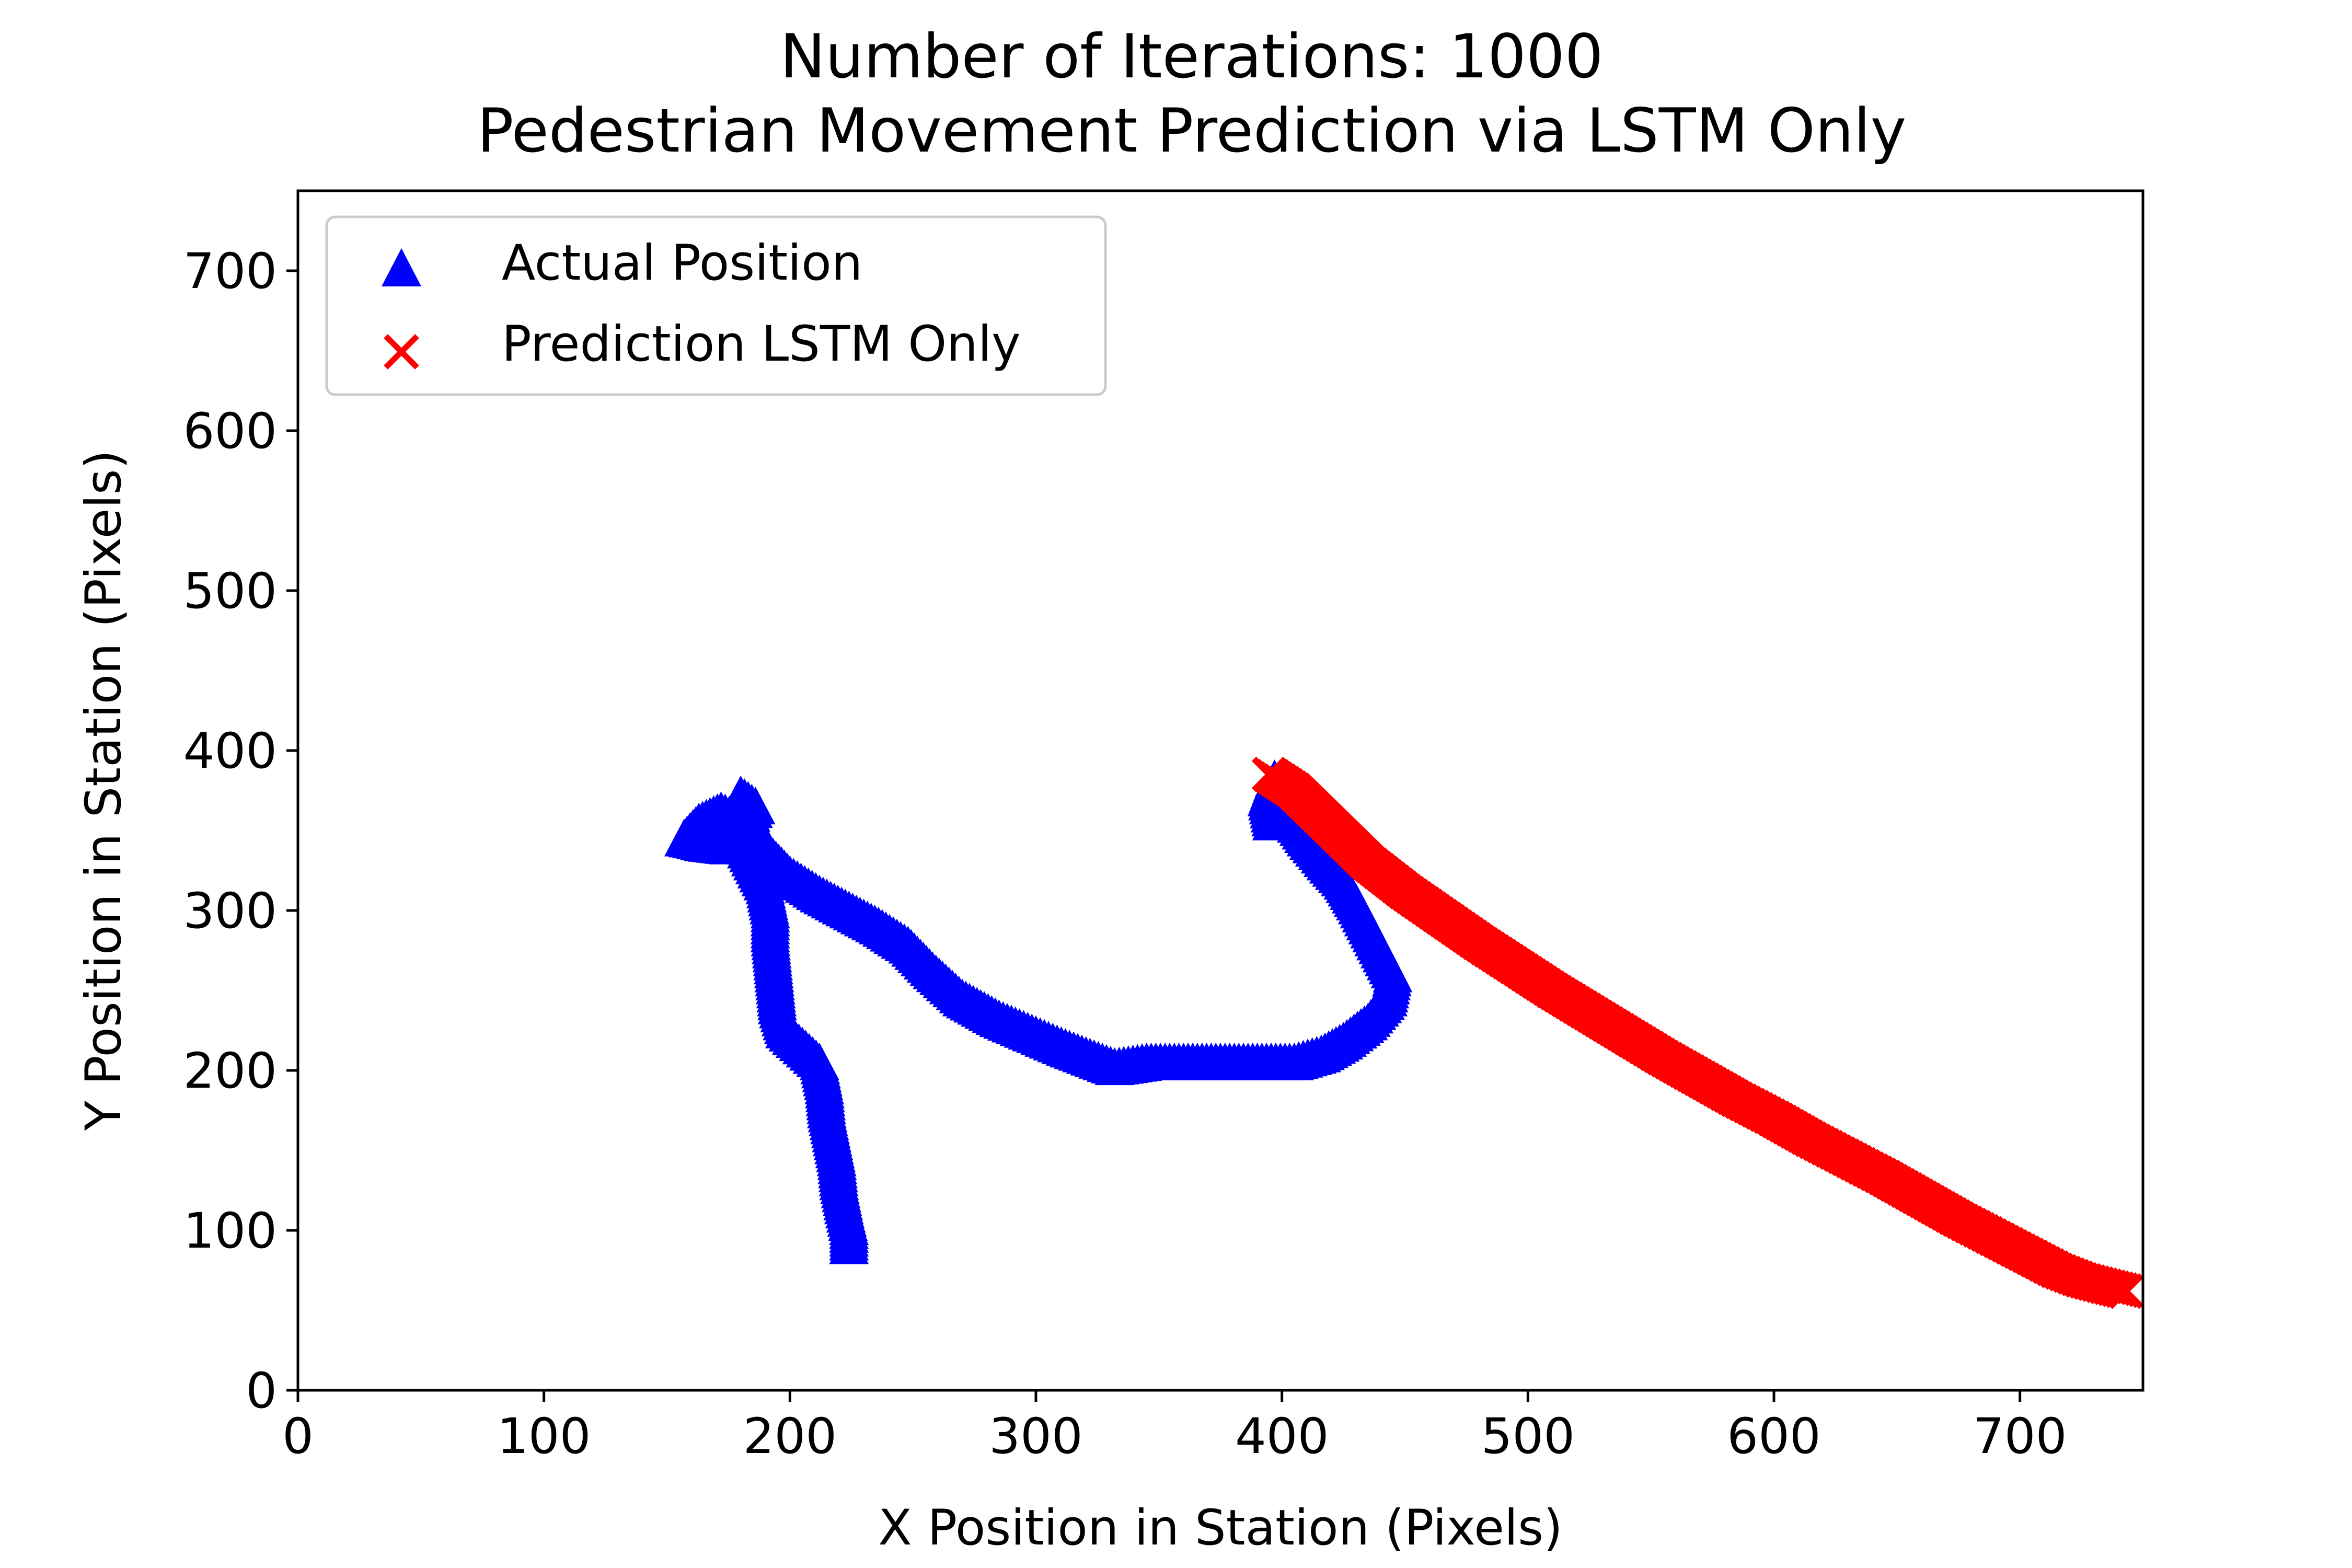 Image resolution: width=2352 pixels, height=1568 pixels. I want to click on x-tick-label: 300, so click(1035, 1436).